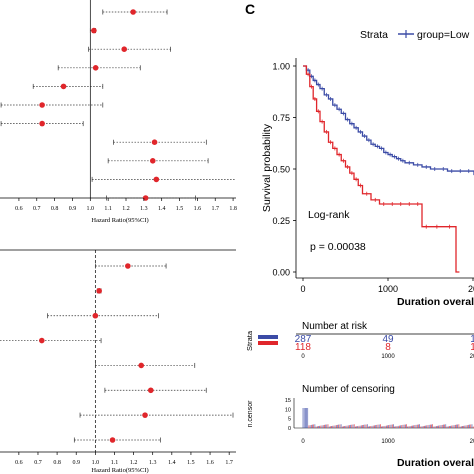  What do you see at coordinates (281, 170) in the screenshot?
I see `km-y-tick-label: 0.50` at bounding box center [281, 170].